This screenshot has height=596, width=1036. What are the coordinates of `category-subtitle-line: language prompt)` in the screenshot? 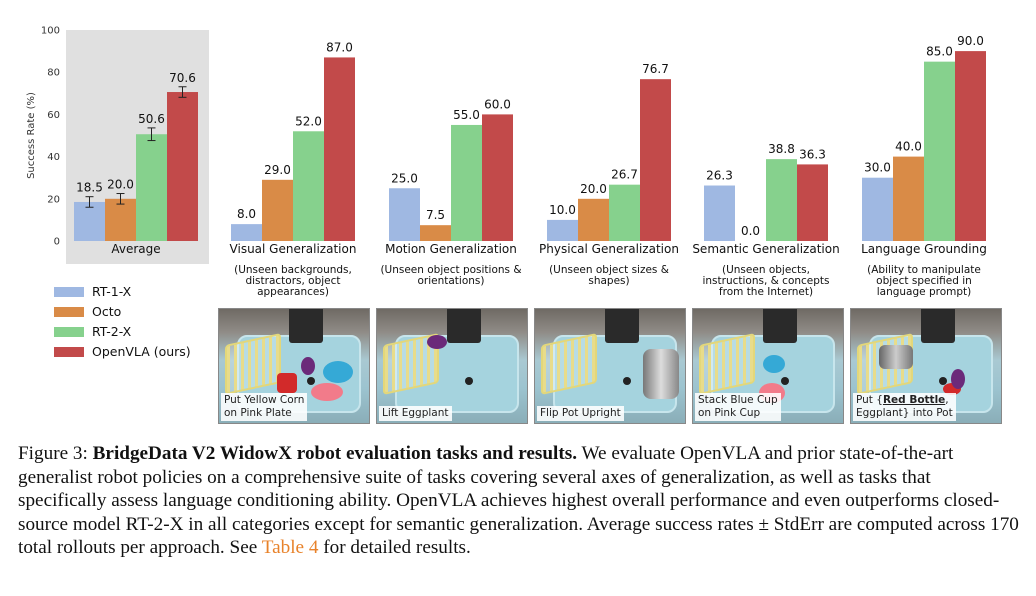 It's located at (924, 292).